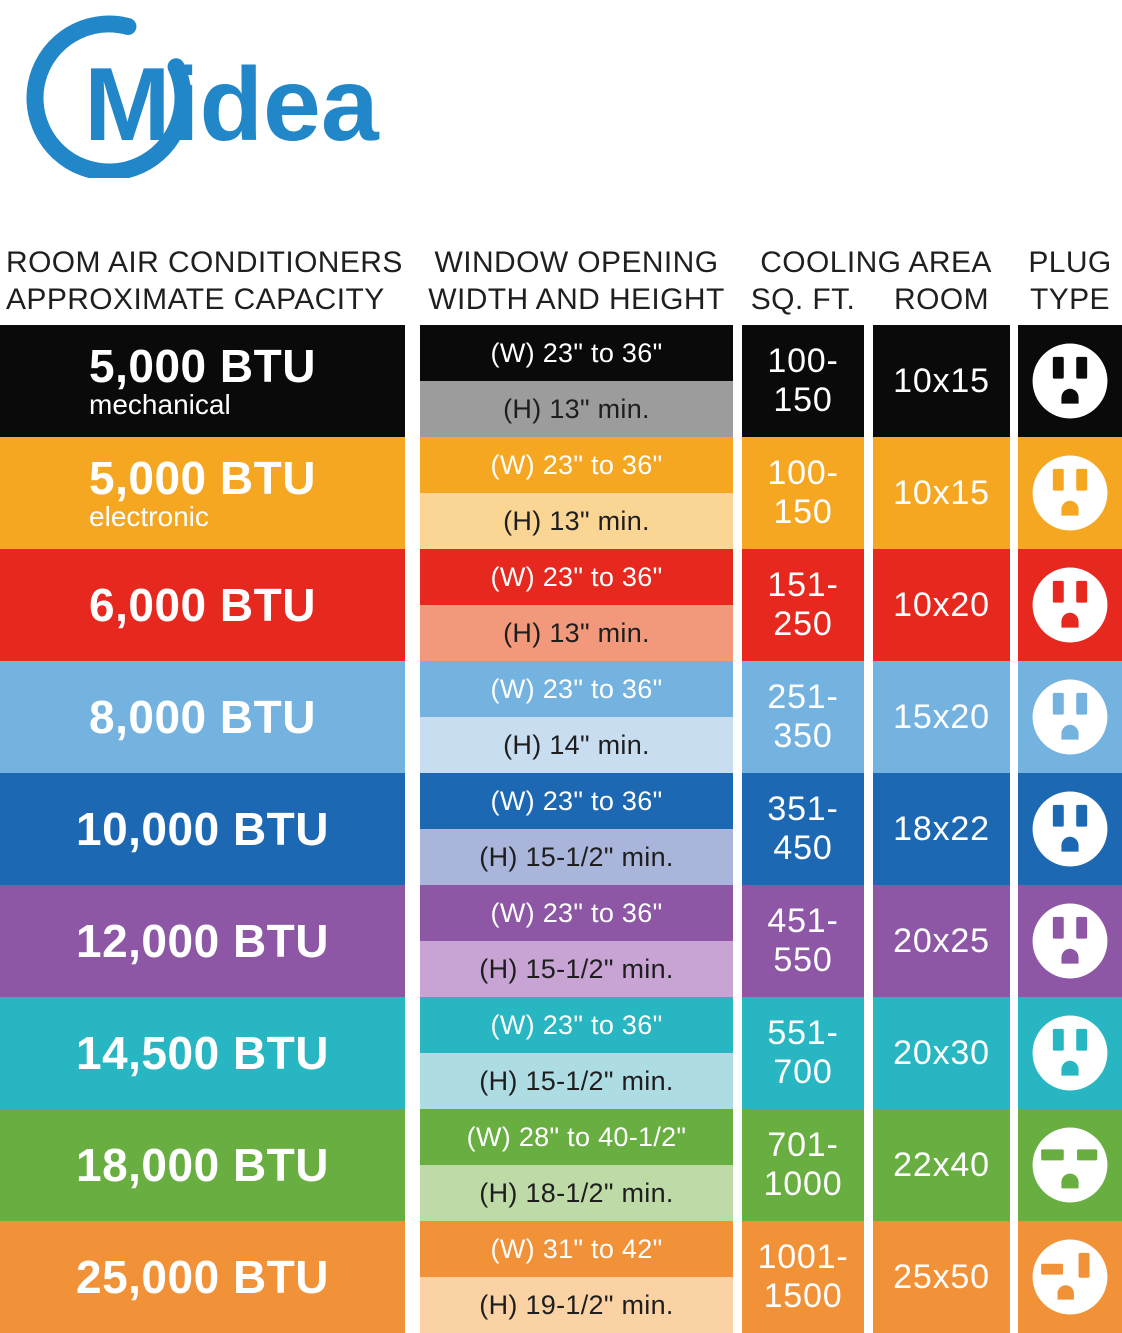 This screenshot has height=1333, width=1122. I want to click on window-height-band: (H) 19-1/2" min., so click(576, 1305).